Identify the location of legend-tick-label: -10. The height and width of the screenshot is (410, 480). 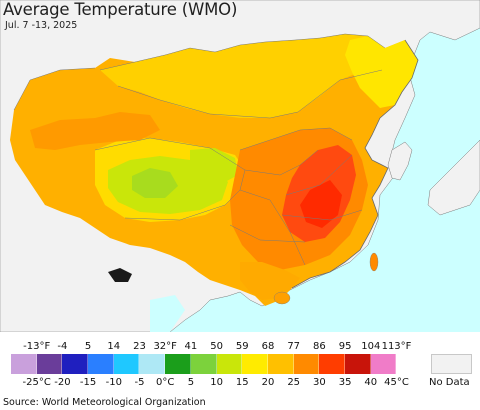
(113, 382).